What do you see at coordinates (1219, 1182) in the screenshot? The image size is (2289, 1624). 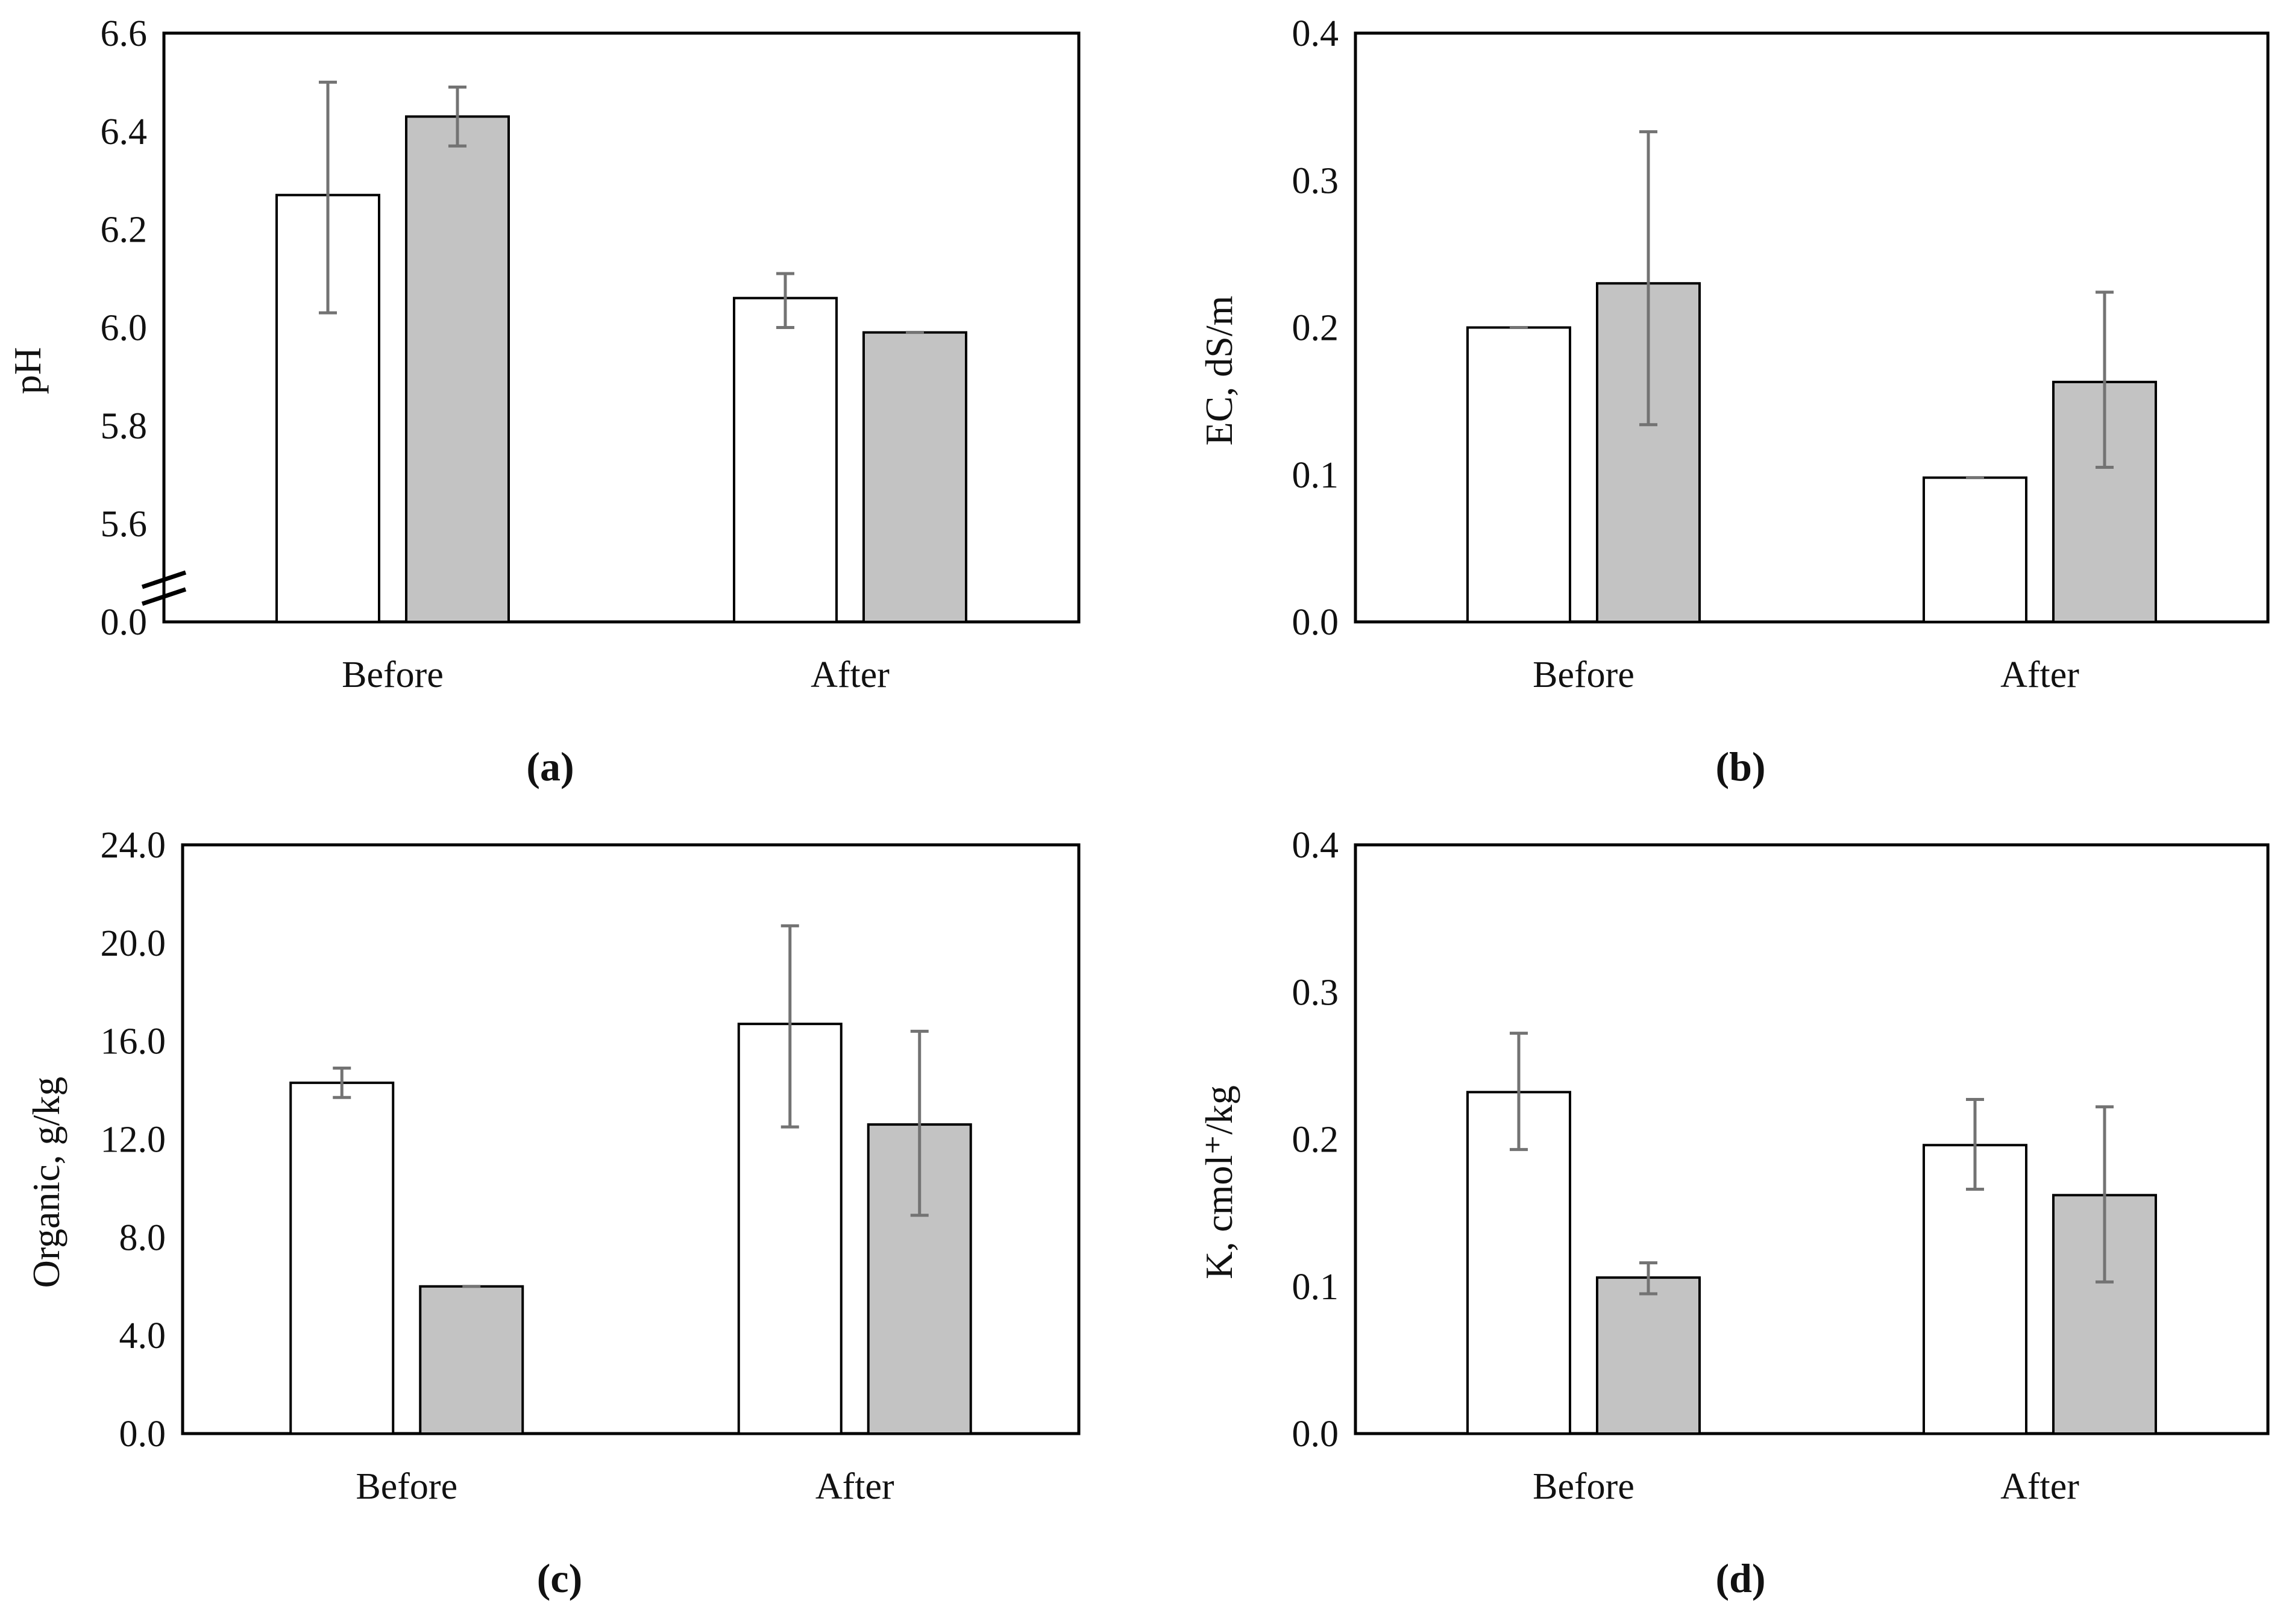 I see `y-axis-title: K, cmol⁺/kg` at bounding box center [1219, 1182].